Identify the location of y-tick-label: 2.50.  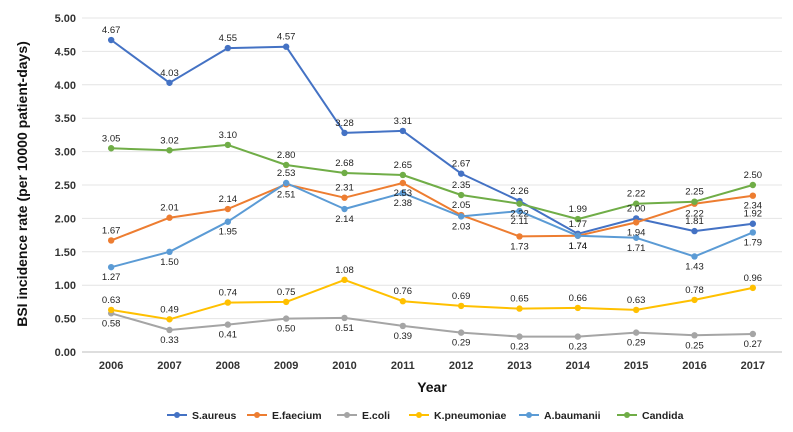
(65, 186).